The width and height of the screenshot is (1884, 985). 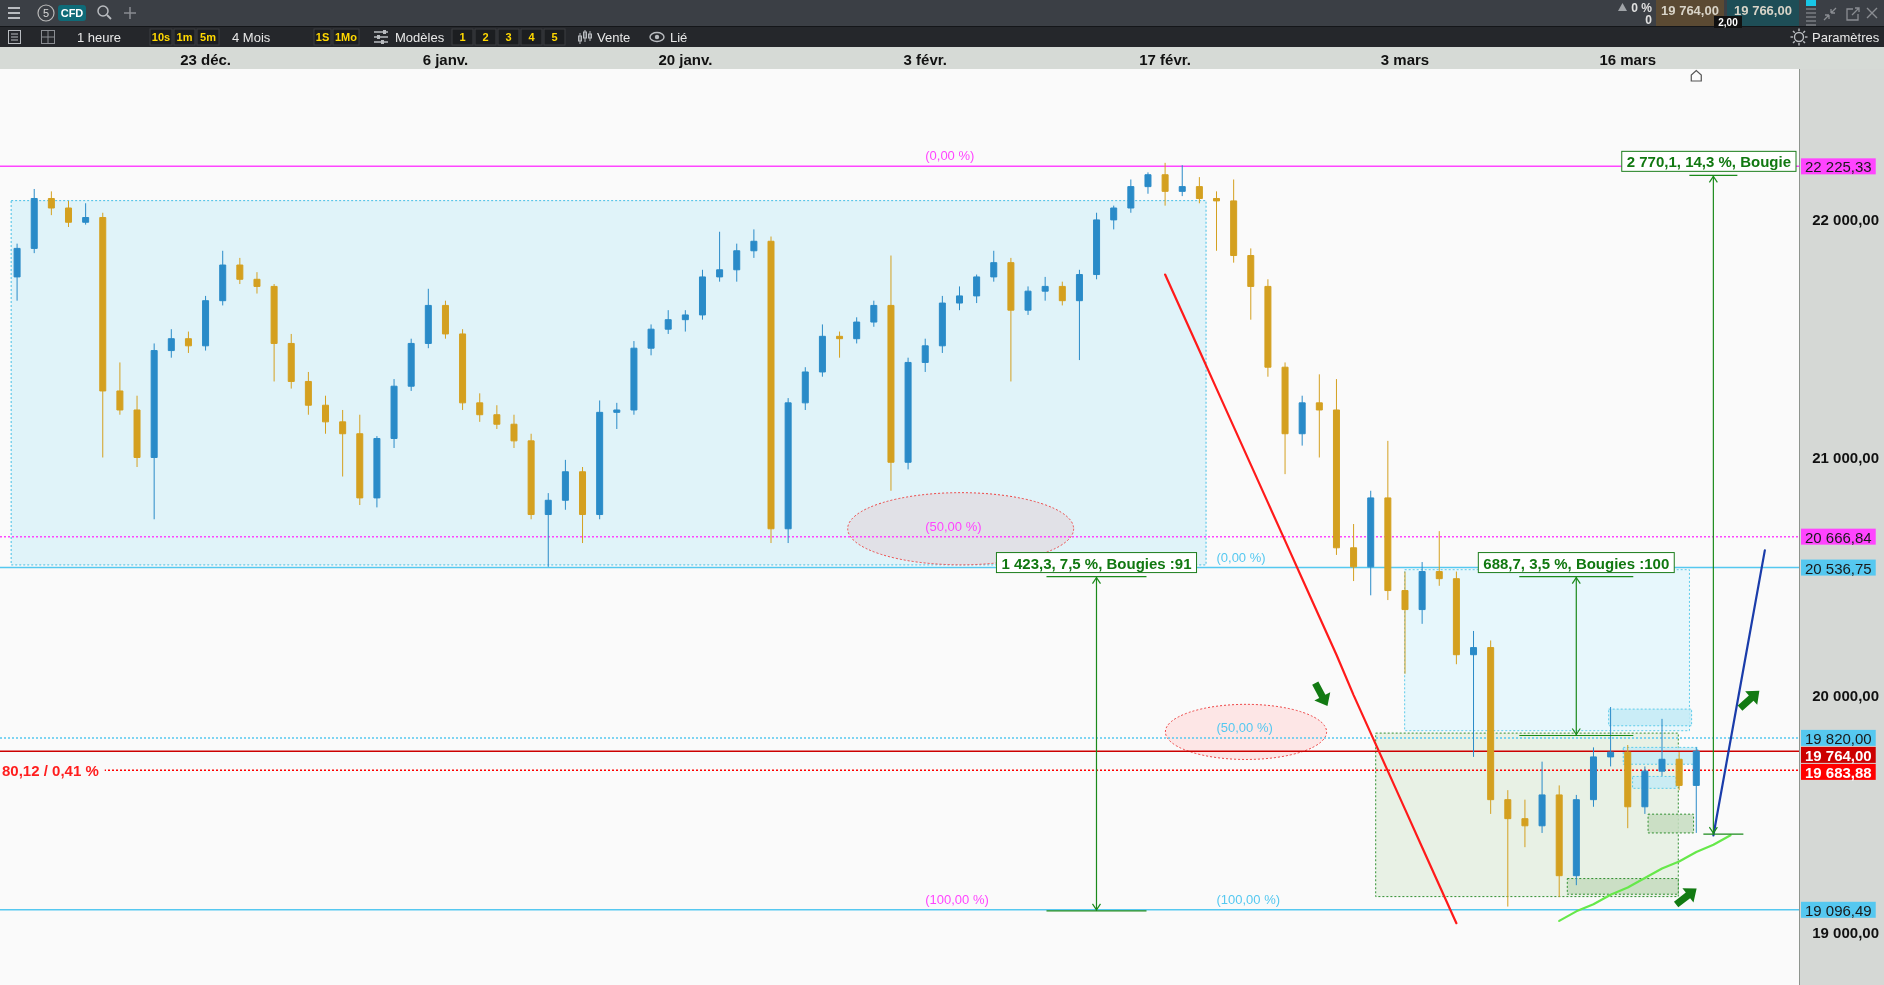 What do you see at coordinates (1845, 933) in the screenshot?
I see `y-tick-label: 19 000,00` at bounding box center [1845, 933].